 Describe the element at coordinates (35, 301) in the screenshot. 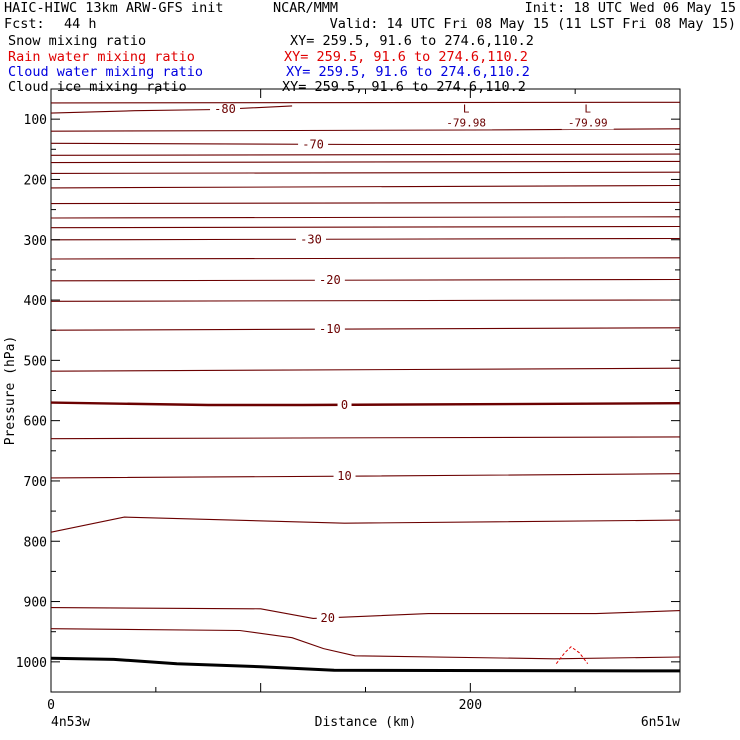

I see `y-tick-label: 400` at that location.